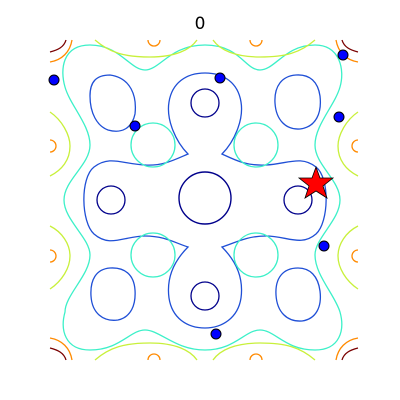 Image resolution: width=400 pixels, height=400 pixels. I want to click on contour-red-top-left, so click(58, 46).